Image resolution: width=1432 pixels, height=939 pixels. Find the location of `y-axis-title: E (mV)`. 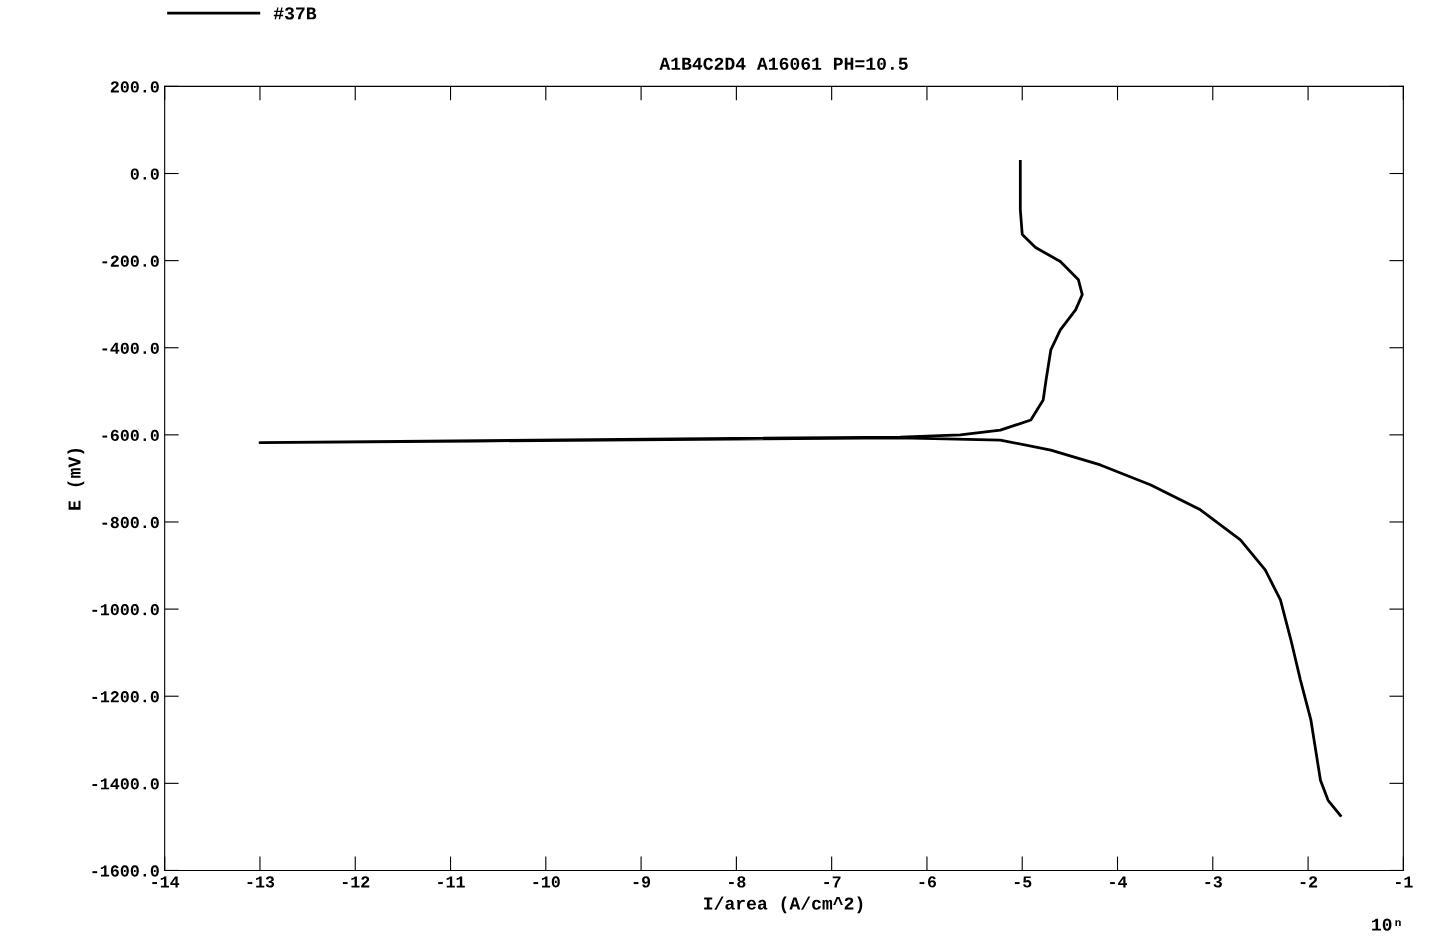

y-axis-title: E (mV) is located at coordinates (76, 479).